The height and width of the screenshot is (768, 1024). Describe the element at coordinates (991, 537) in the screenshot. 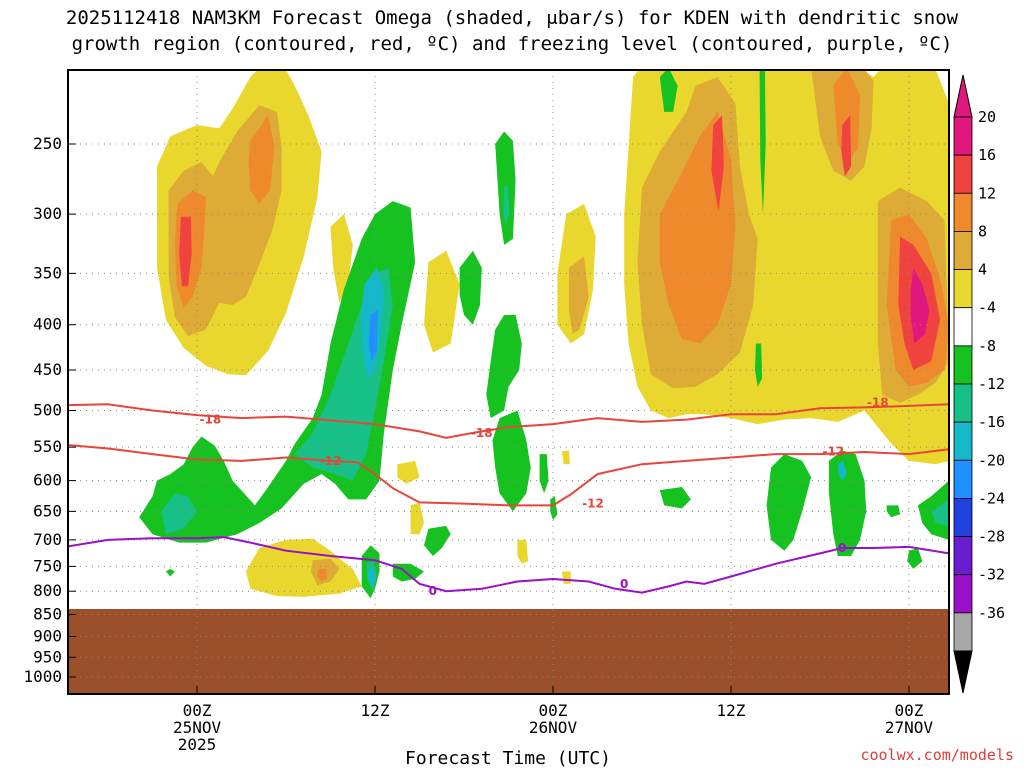

I see `colorbar-label--28: -28` at that location.